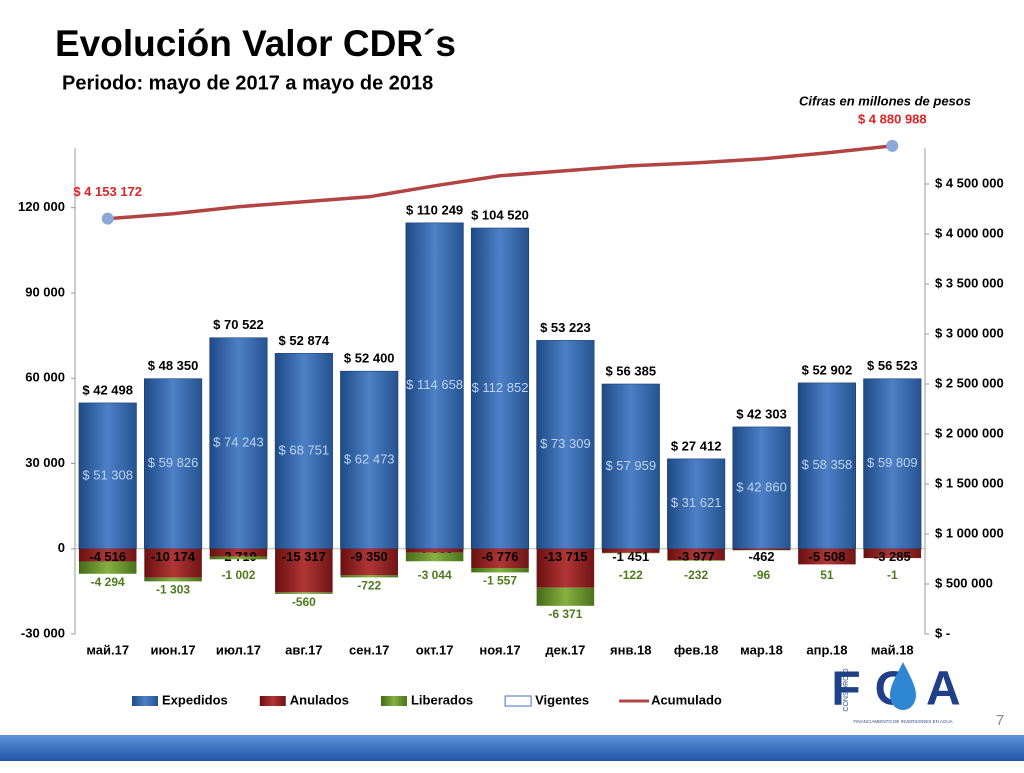  What do you see at coordinates (565, 443) in the screenshot?
I see `expedidos-label: $ 73 309` at bounding box center [565, 443].